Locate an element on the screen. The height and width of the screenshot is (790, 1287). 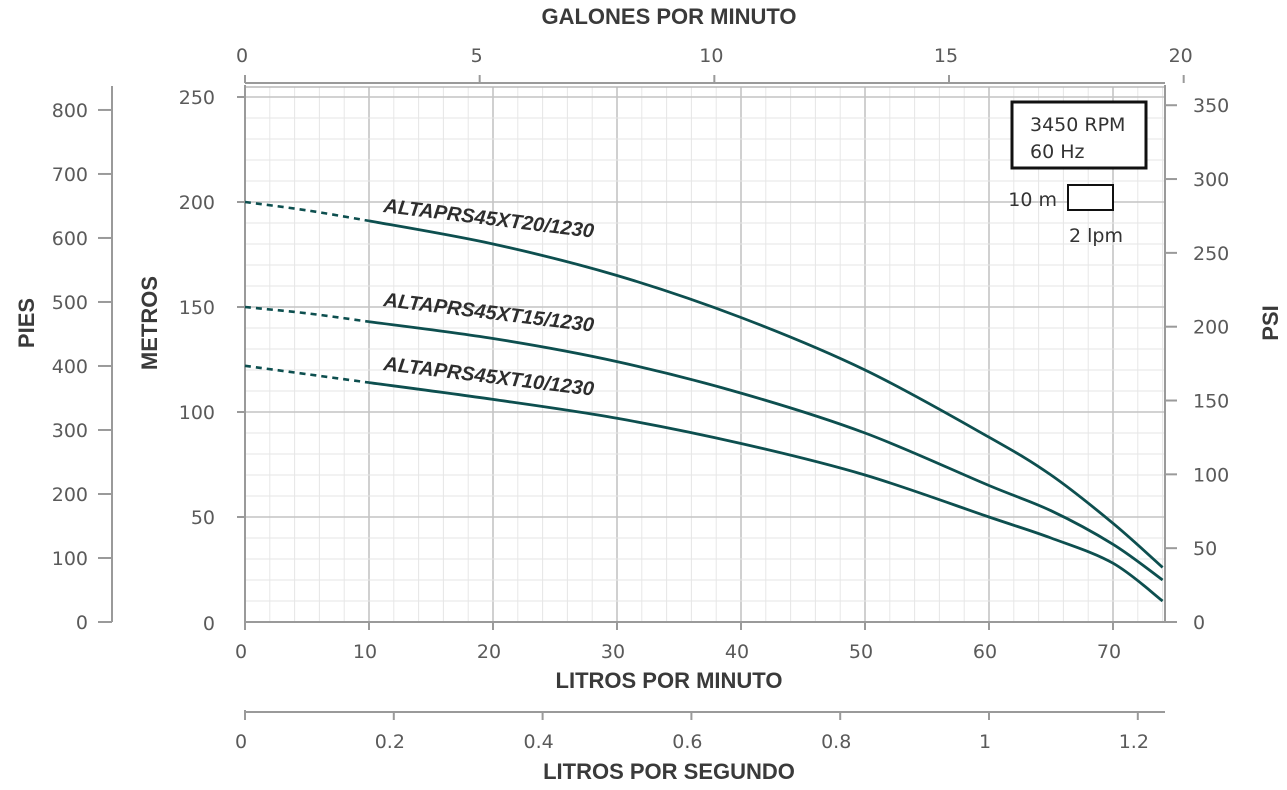
right-axis-tick-label: 200 is located at coordinates (1211, 328).